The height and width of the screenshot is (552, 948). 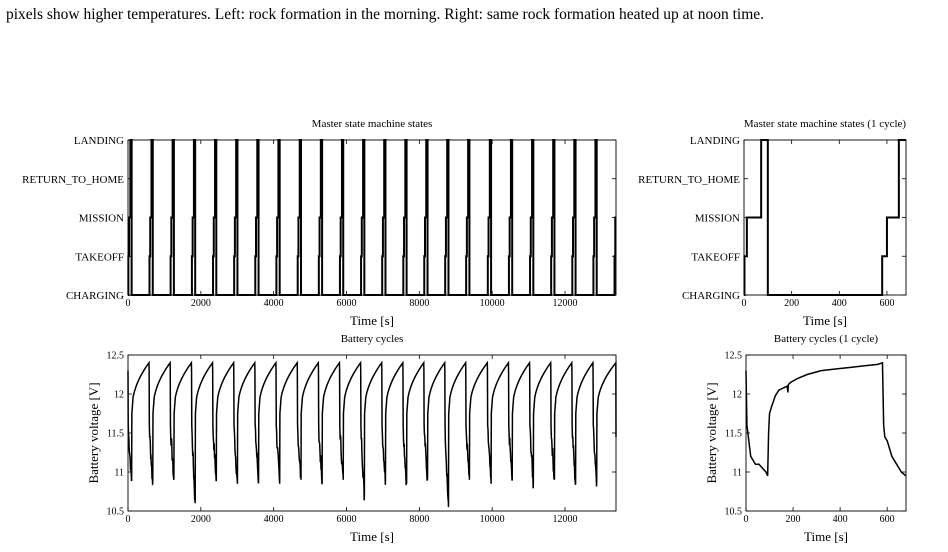 I want to click on states_one-ytick-label: LANDING, so click(x=715, y=141).